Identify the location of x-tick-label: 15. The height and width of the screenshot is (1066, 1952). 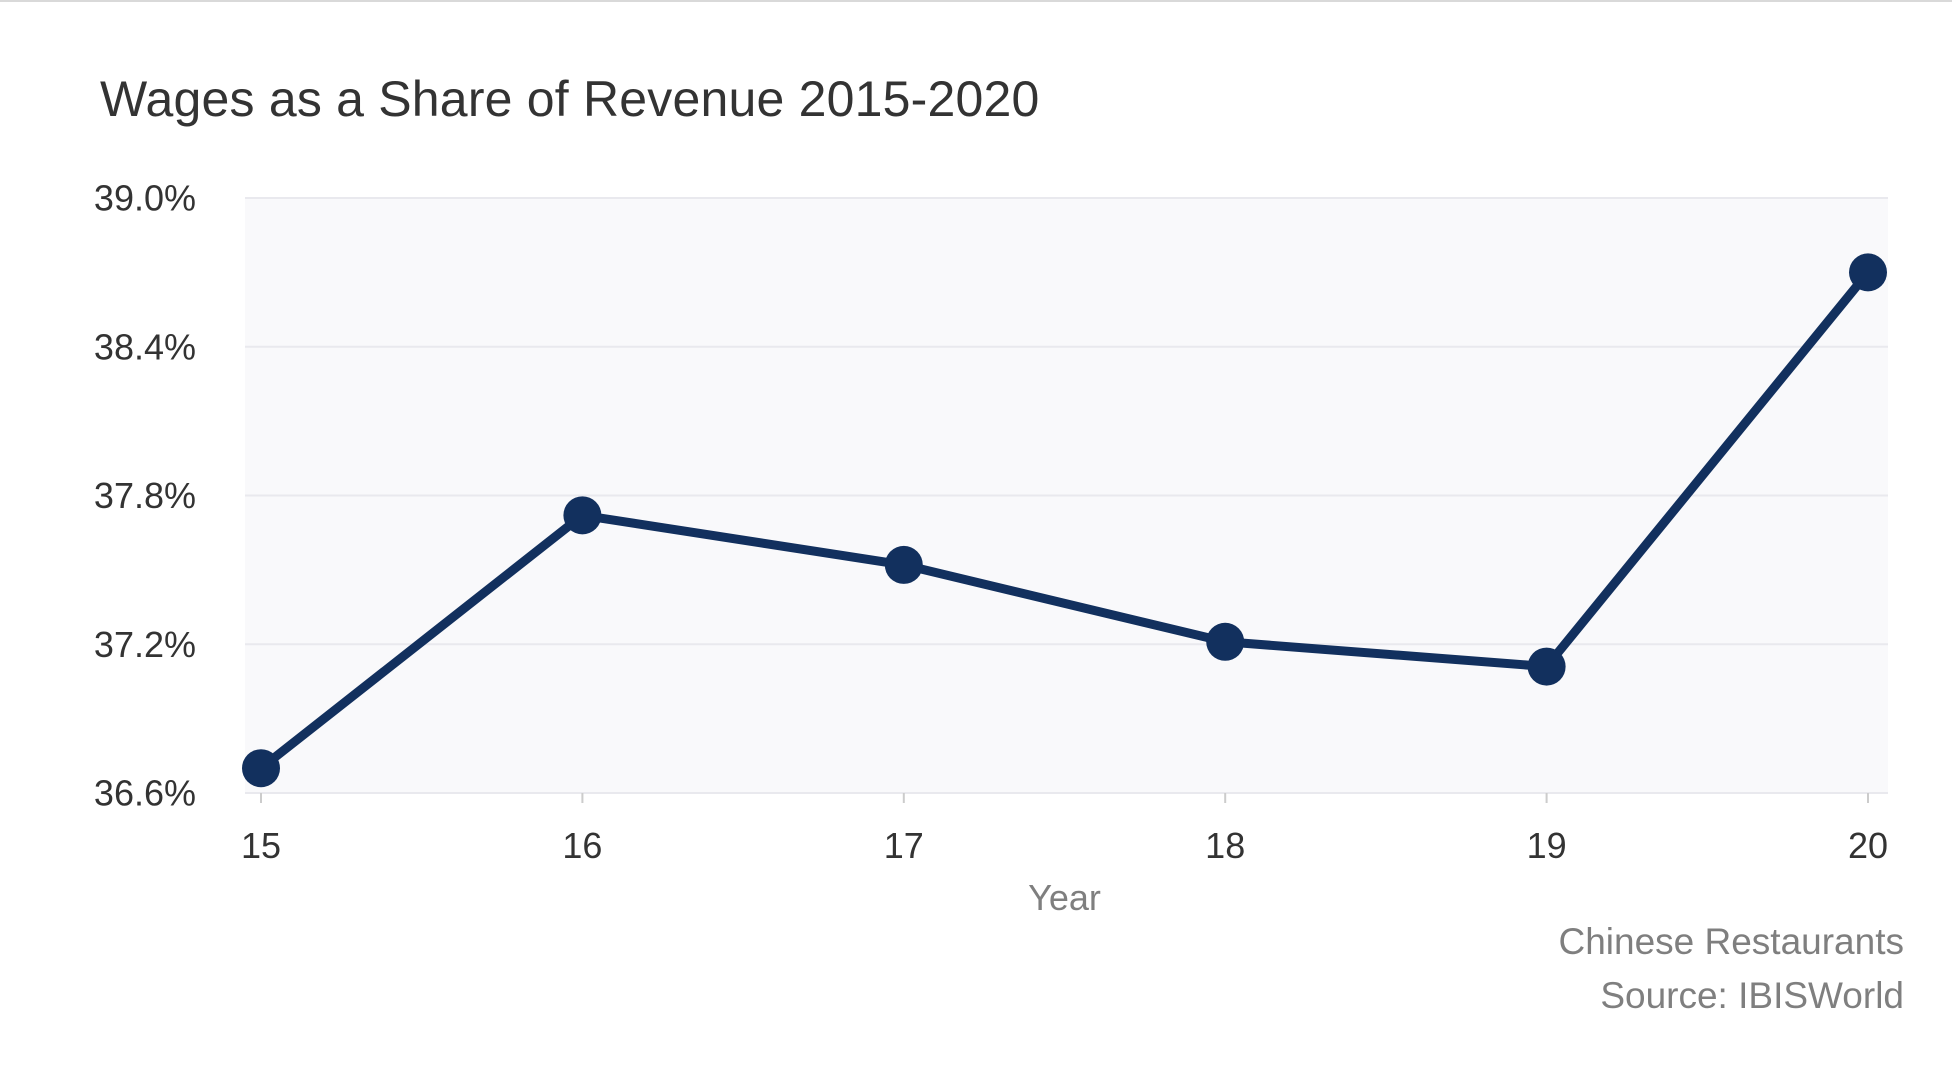
(261, 845).